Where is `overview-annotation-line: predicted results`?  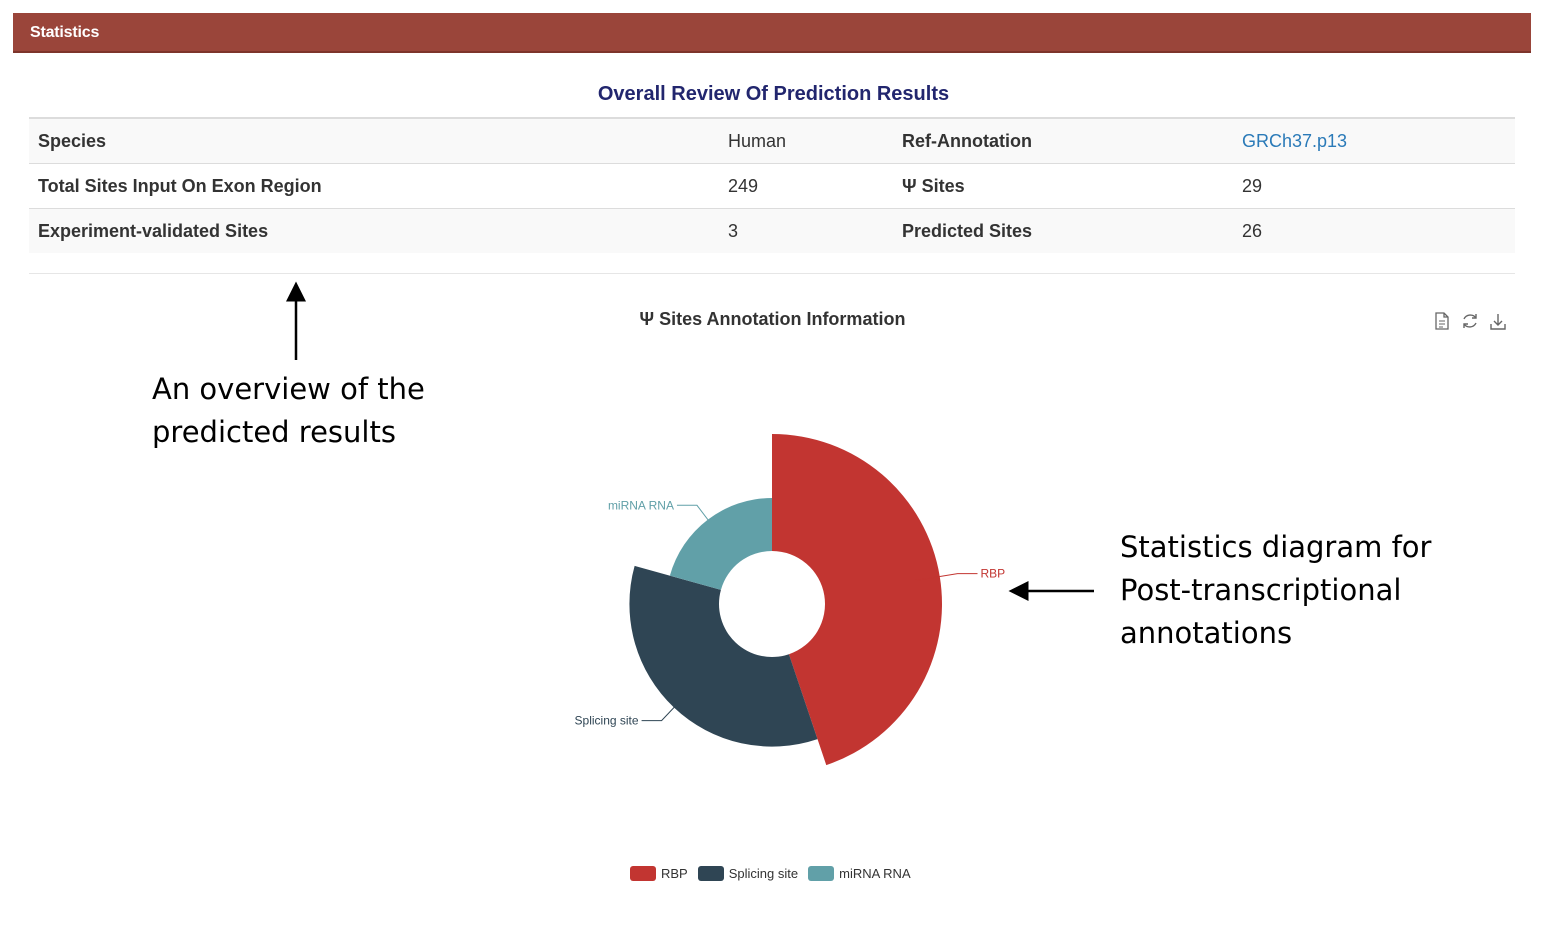
overview-annotation-line: predicted results is located at coordinates (274, 432).